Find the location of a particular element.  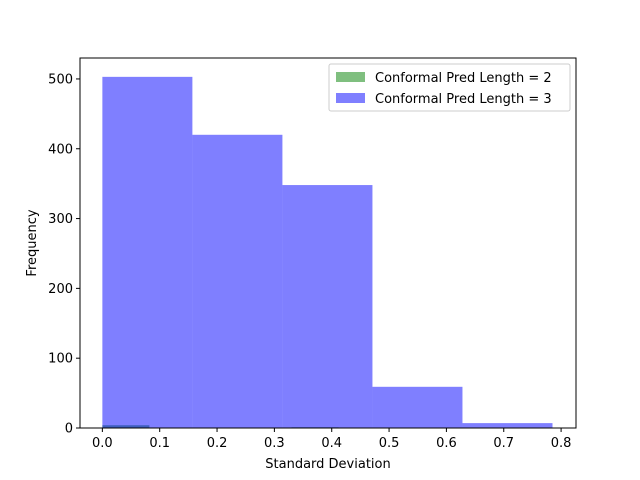

x-tick-label: 0.7 is located at coordinates (503, 443).